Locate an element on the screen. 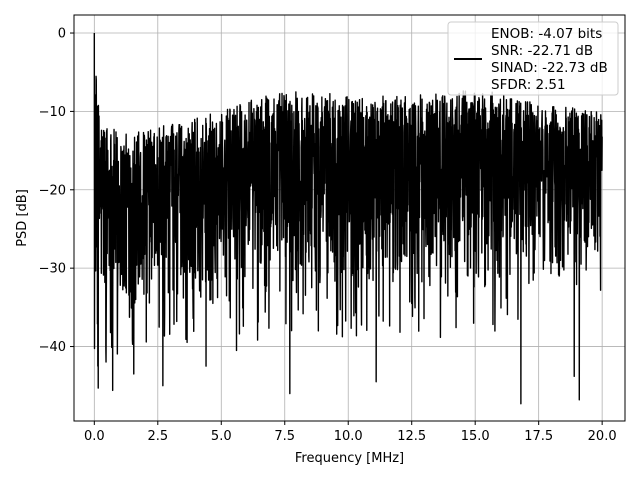 The width and height of the screenshot is (640, 480). y-axis-ticks: 0 −10 −20 −30 −40 is located at coordinates (56, 191).